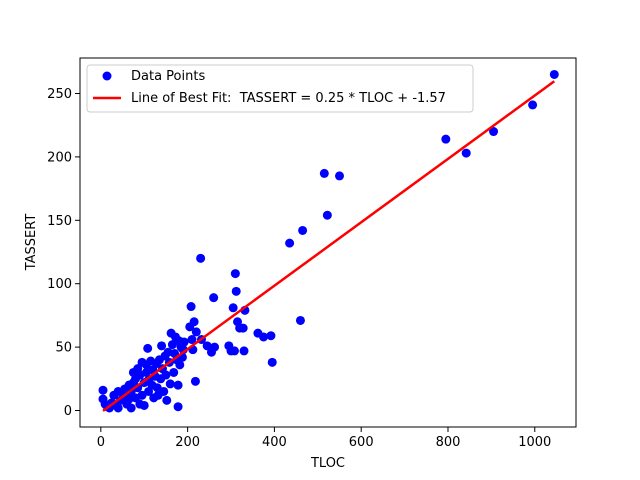  Describe the element at coordinates (101, 442) in the screenshot. I see `x-tick-label-0: 0` at that location.